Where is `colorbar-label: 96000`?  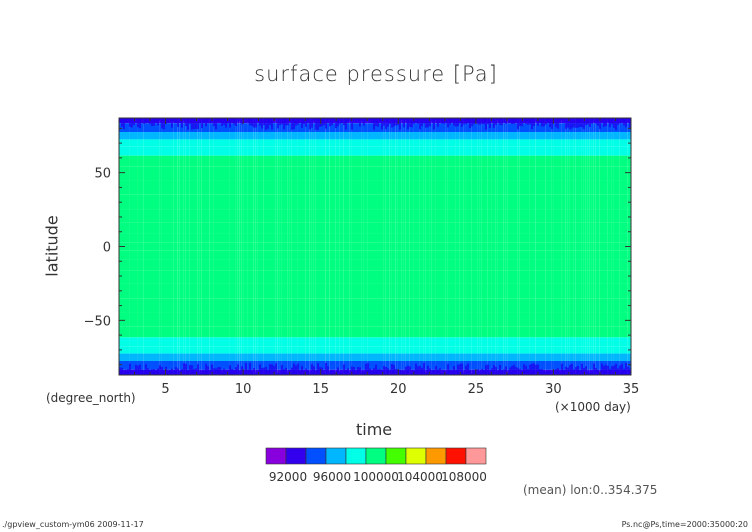 colorbar-label: 96000 is located at coordinates (332, 477).